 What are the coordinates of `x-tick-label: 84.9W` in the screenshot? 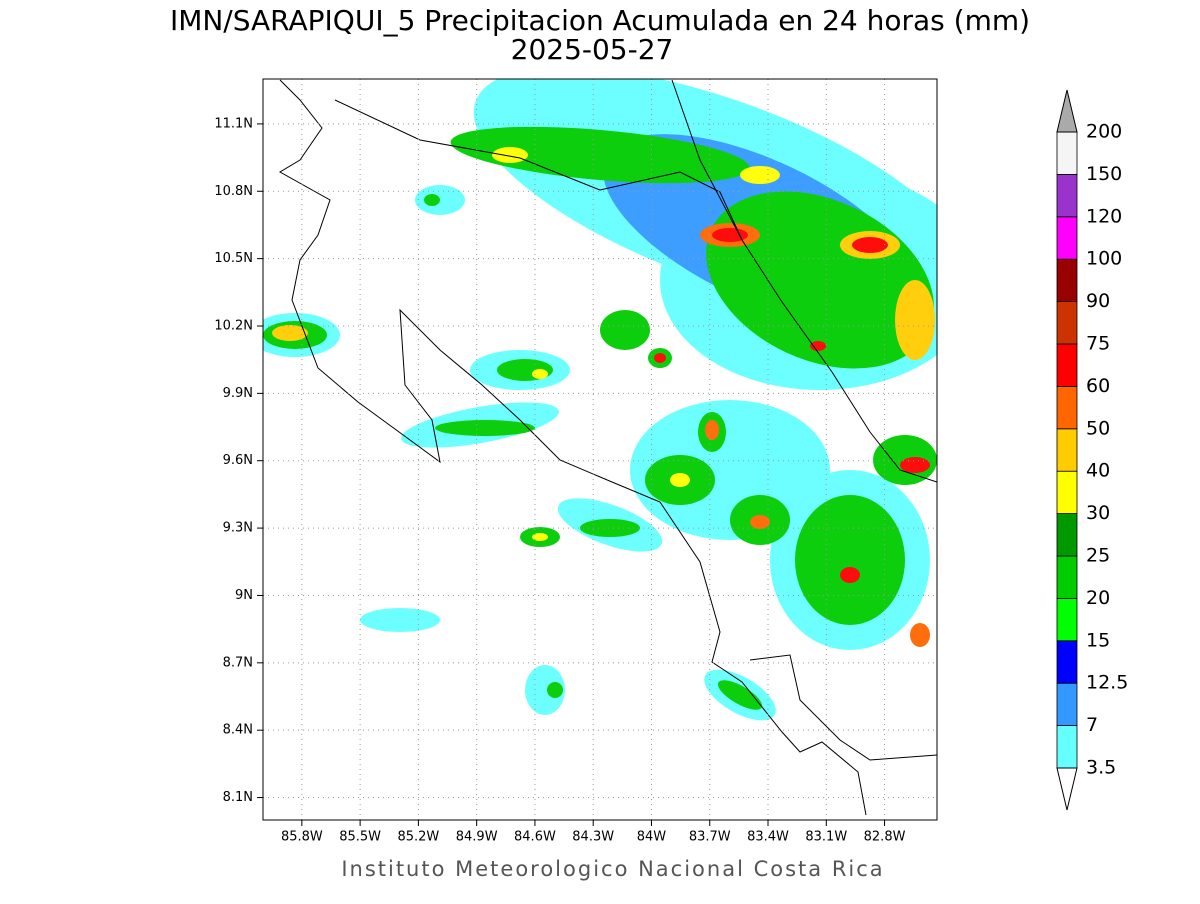 It's located at (477, 837).